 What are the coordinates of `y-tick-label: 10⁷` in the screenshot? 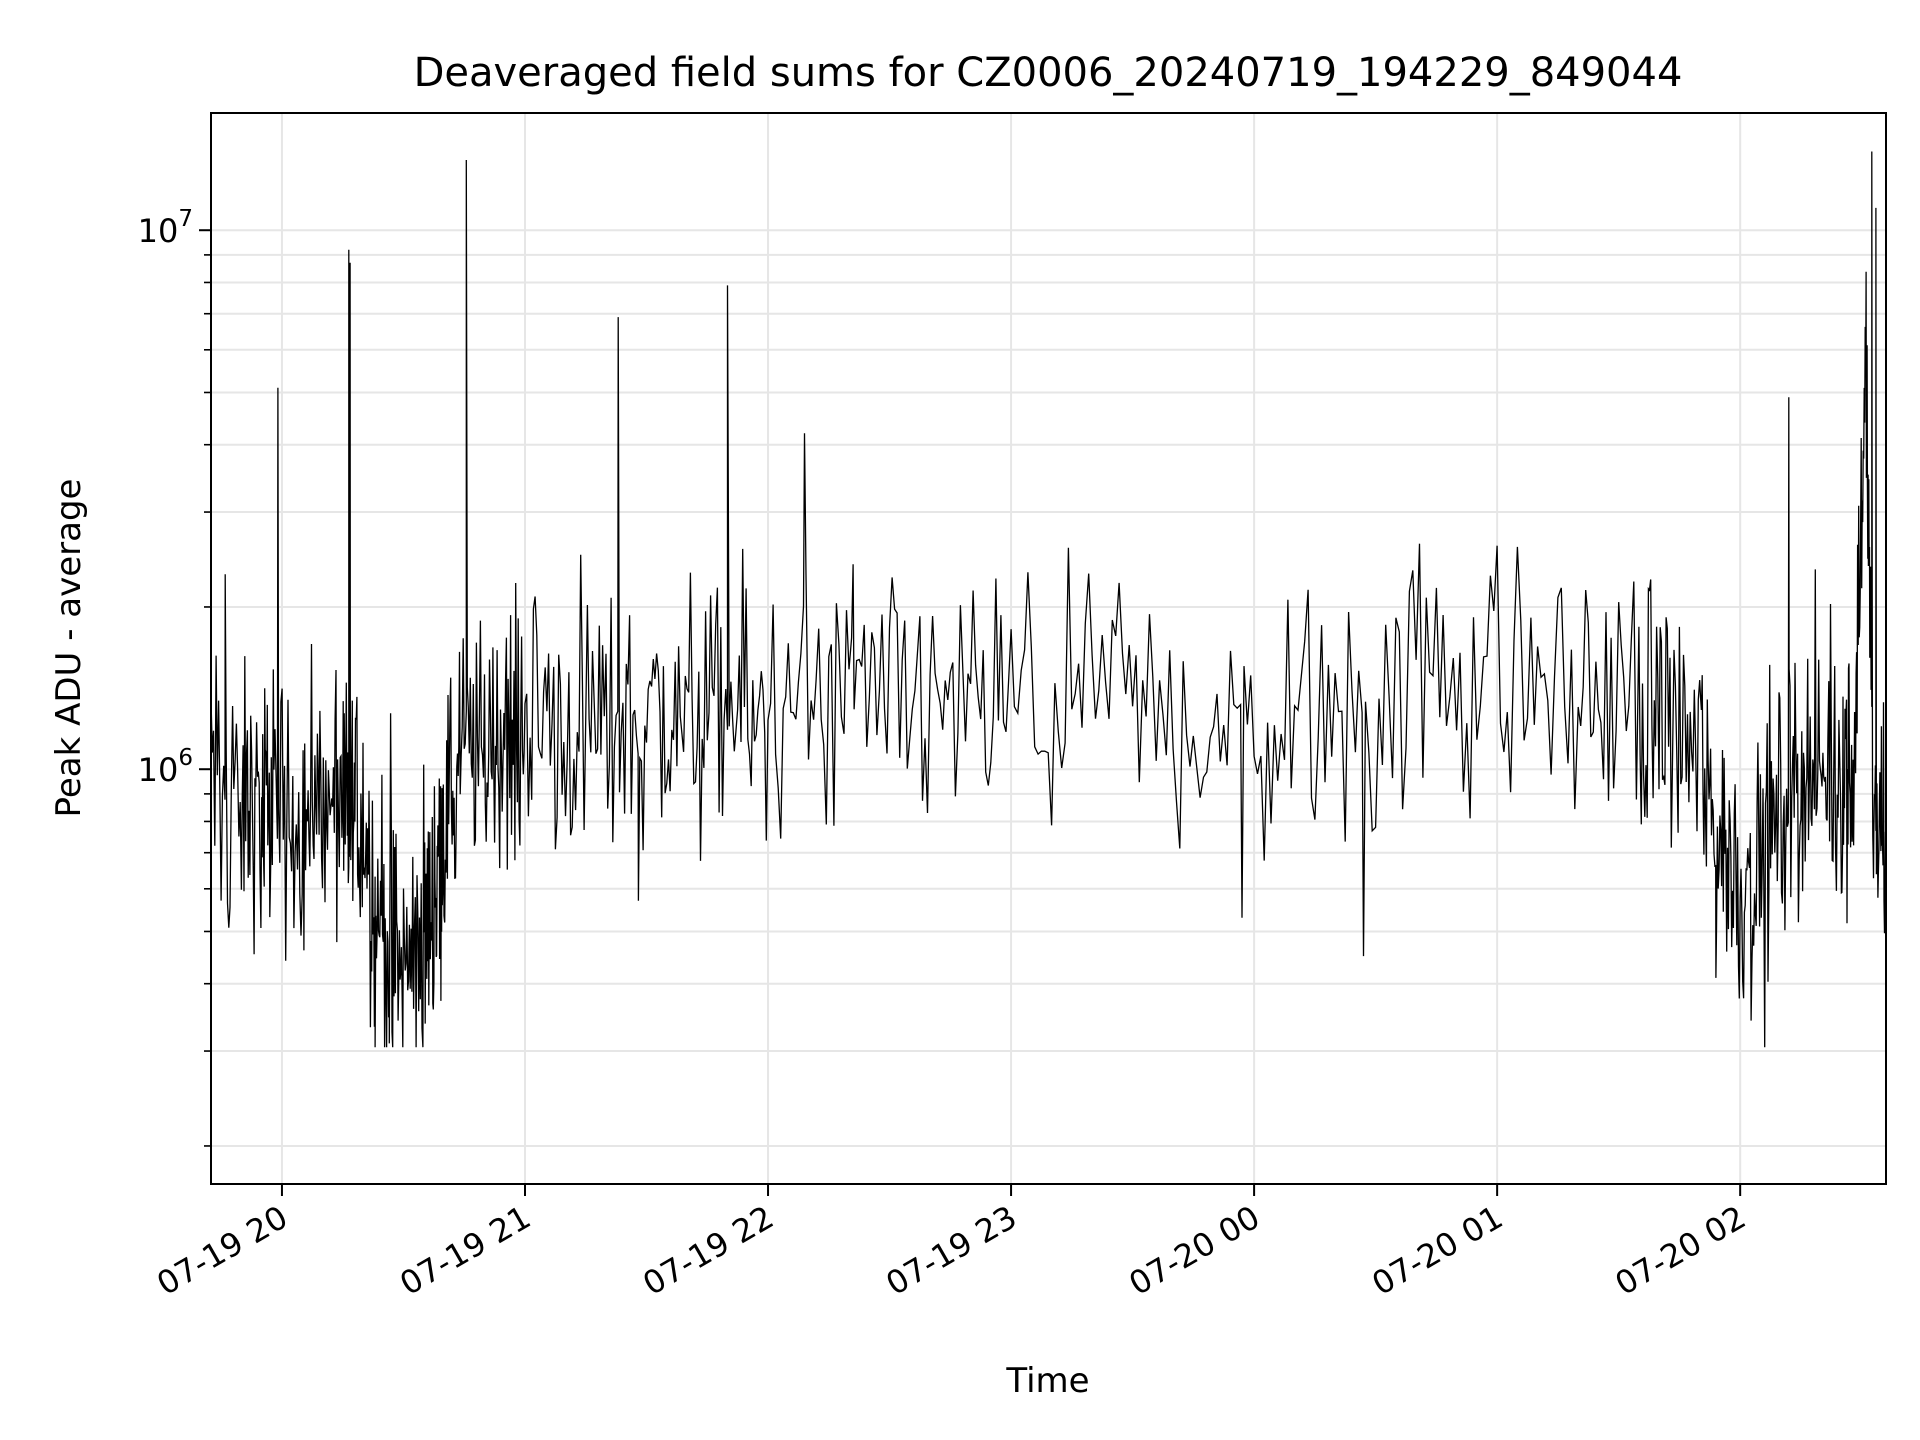 It's located at (165, 228).